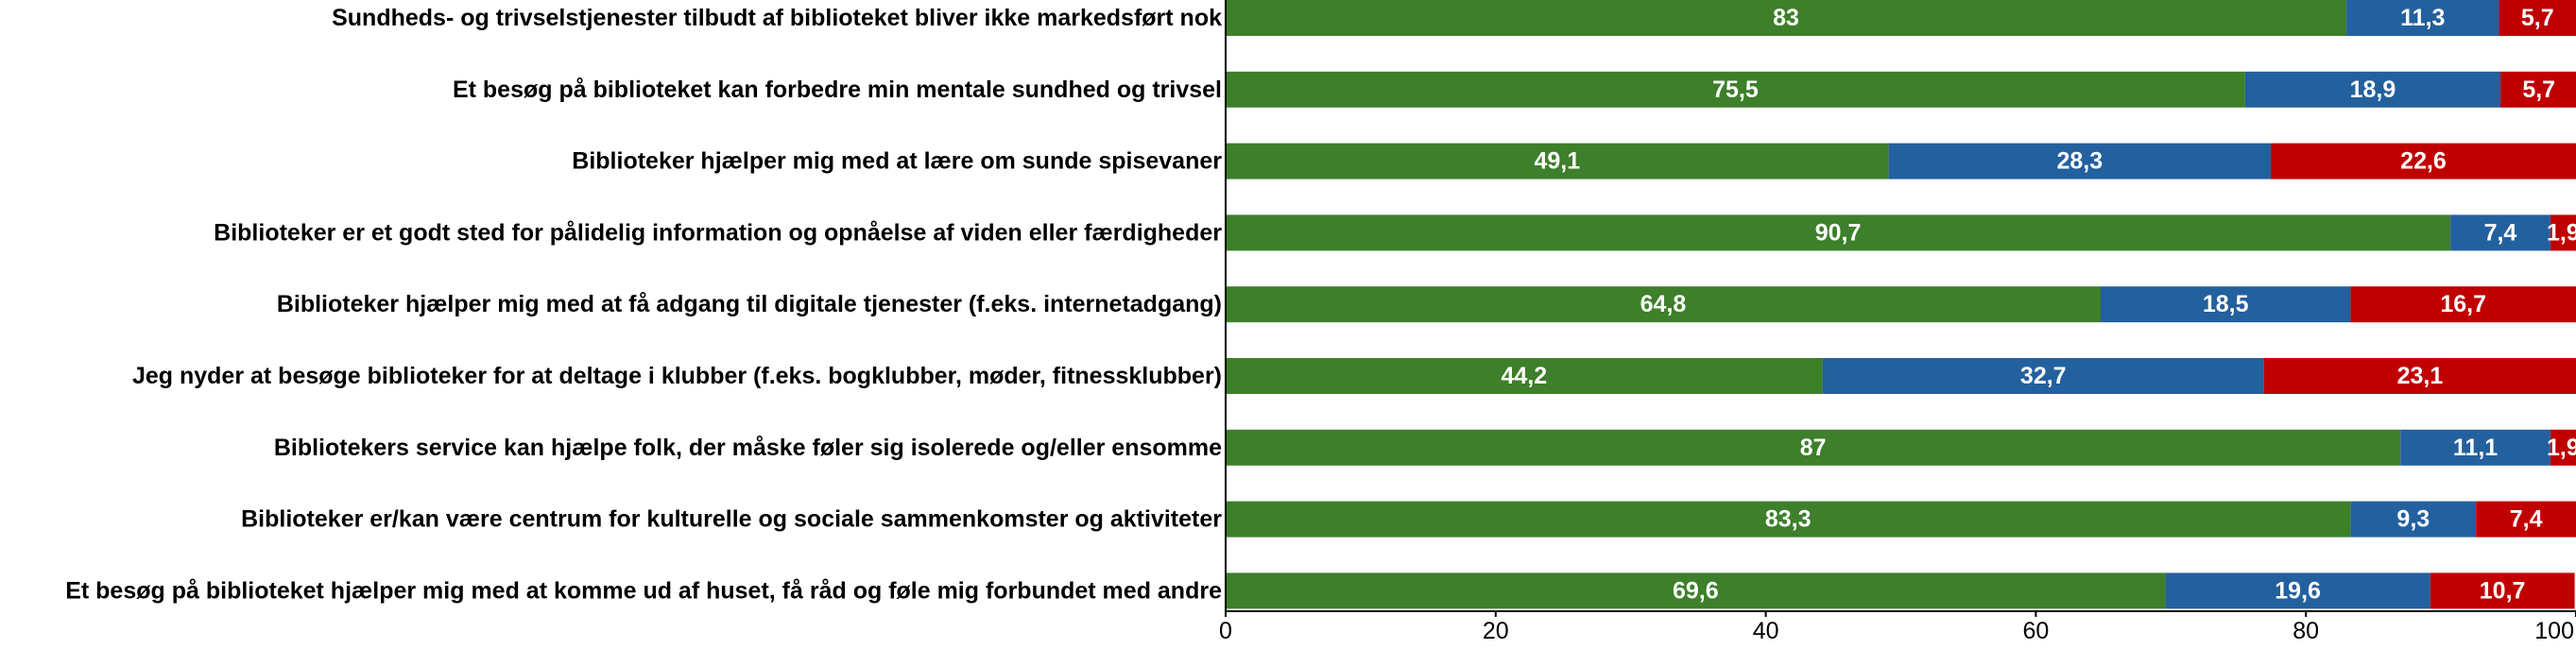 The height and width of the screenshot is (649, 2576). I want to click on data-label: 83, so click(1786, 18).